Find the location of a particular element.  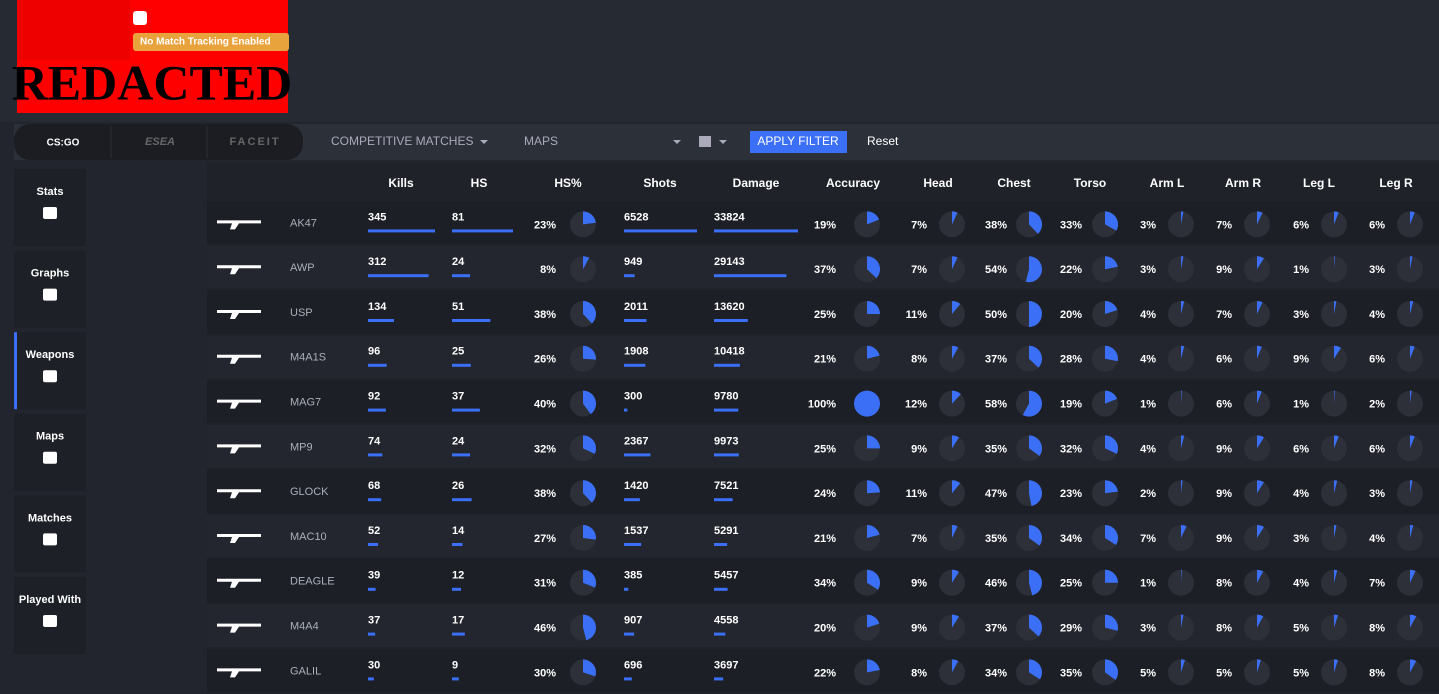

cell-value: 33824 is located at coordinates (729, 217).